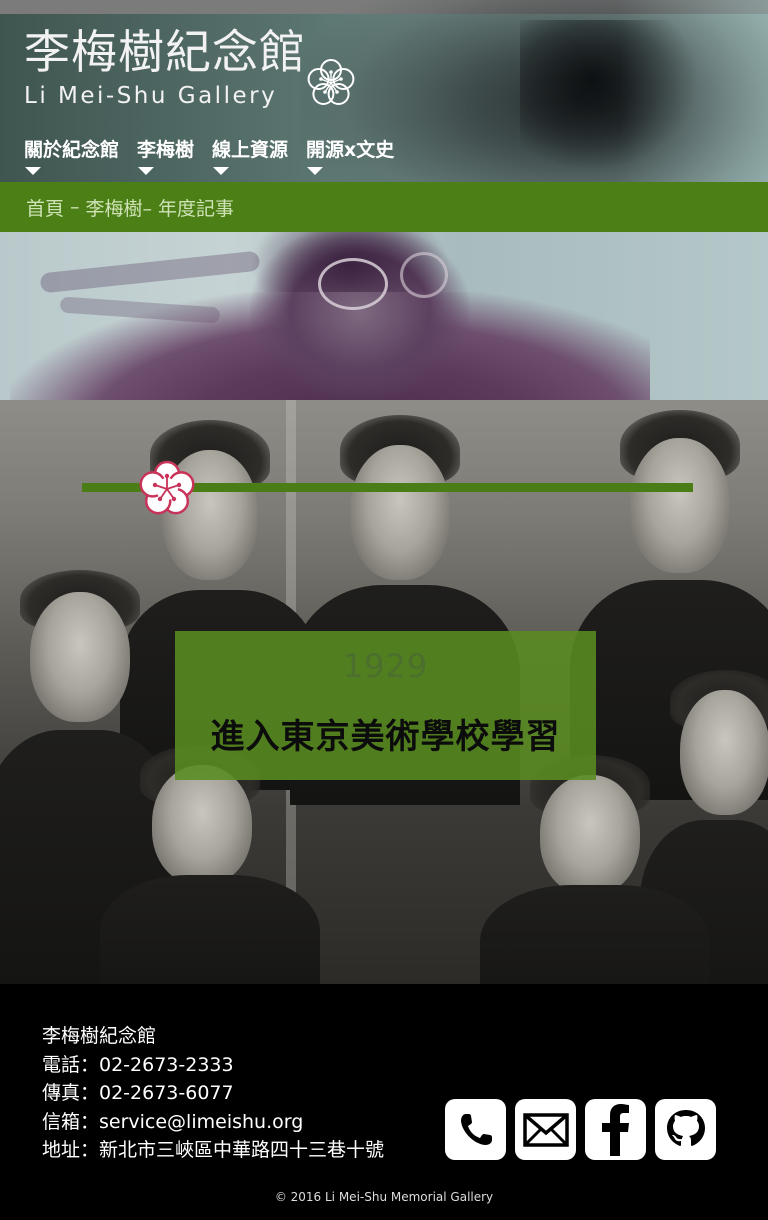 The width and height of the screenshot is (768, 1220). I want to click on timeline-marker-flower-icon, so click(167, 489).